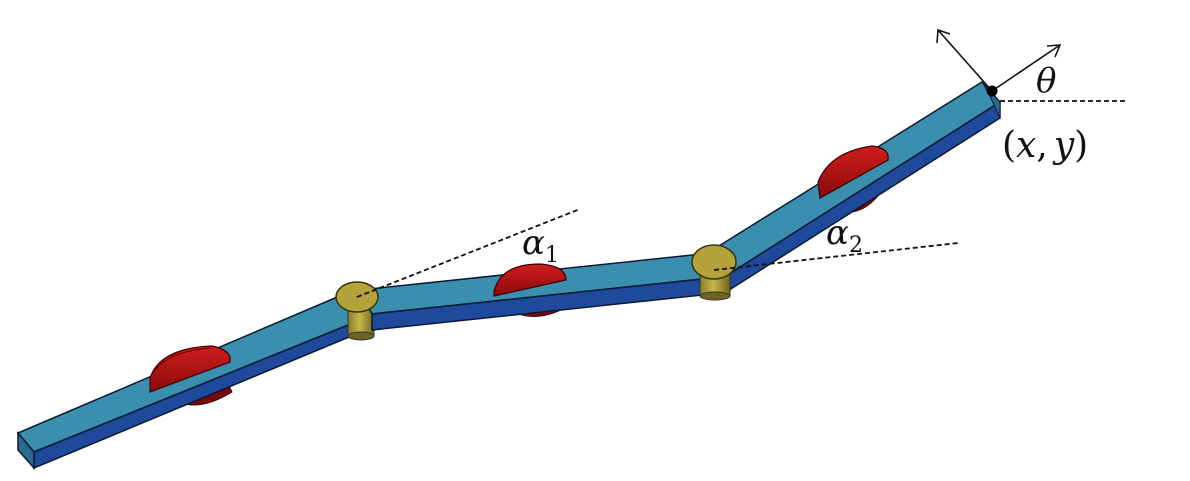 The image size is (1190, 481). What do you see at coordinates (540, 245) in the screenshot?
I see `alpha1-label: α1` at bounding box center [540, 245].